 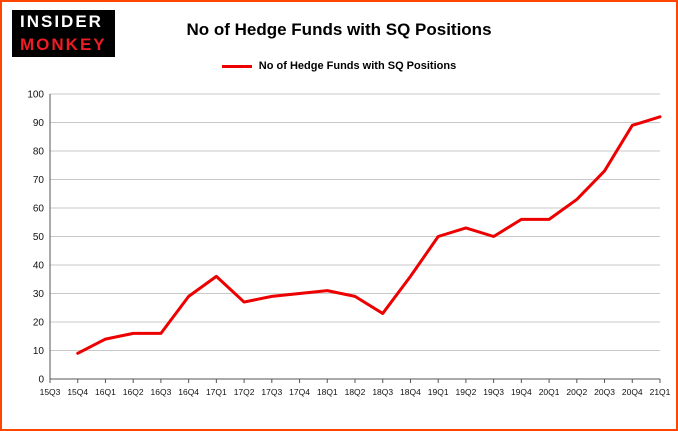 I want to click on x-tick-label: 19Q1, so click(x=438, y=392).